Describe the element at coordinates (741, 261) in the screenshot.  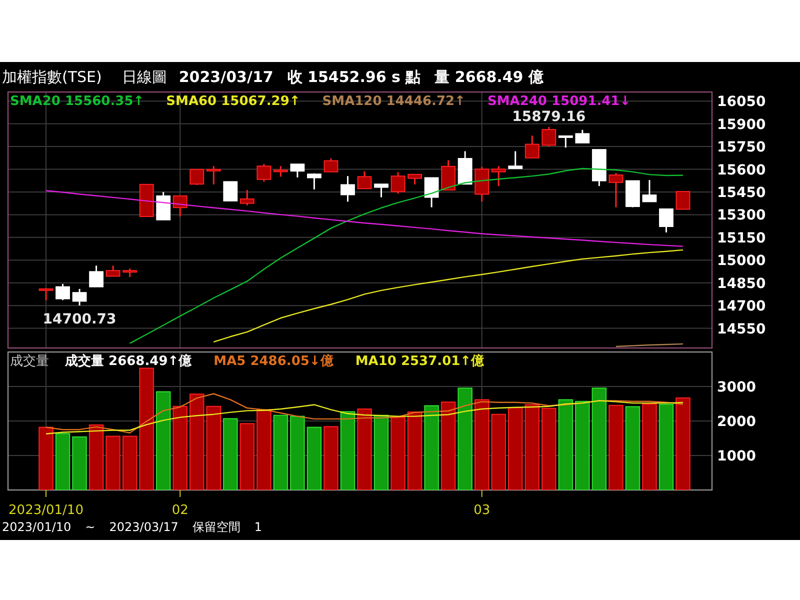
I see `y-tick-label: 15000` at that location.